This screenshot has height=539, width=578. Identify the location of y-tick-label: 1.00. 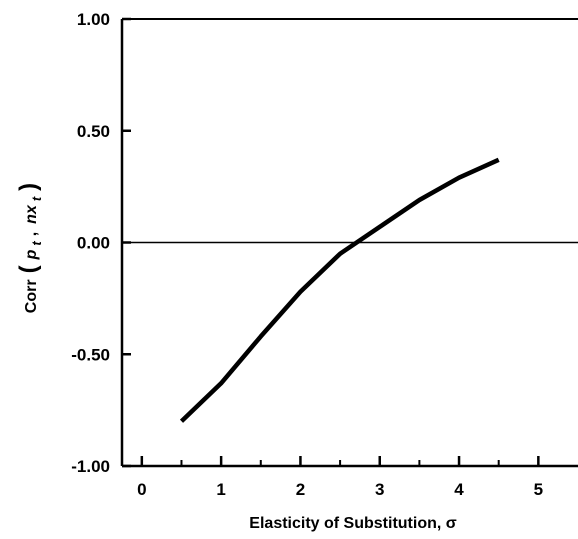
(93, 19).